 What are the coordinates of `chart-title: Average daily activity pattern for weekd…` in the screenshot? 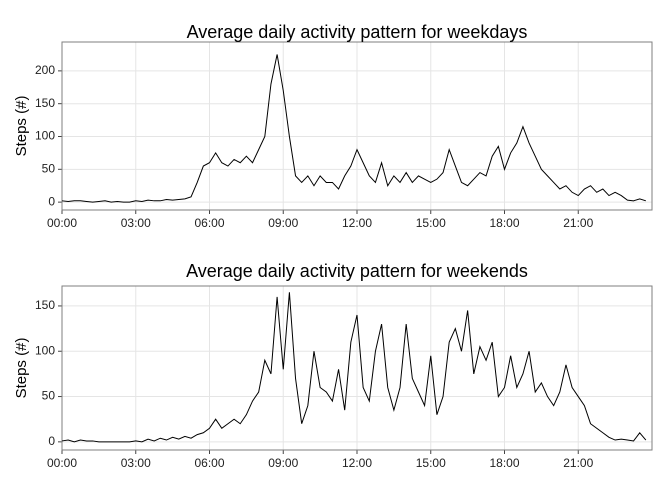 It's located at (357, 32).